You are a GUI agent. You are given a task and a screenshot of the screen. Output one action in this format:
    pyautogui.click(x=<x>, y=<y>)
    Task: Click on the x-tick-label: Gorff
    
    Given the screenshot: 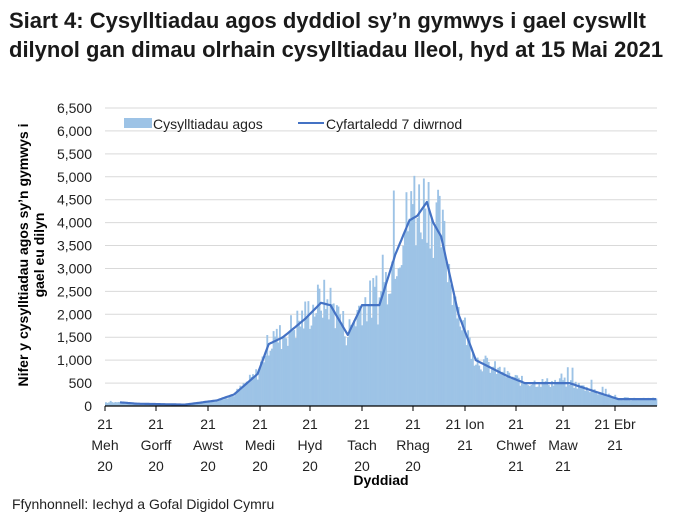 What is the action you would take?
    pyautogui.click(x=156, y=445)
    